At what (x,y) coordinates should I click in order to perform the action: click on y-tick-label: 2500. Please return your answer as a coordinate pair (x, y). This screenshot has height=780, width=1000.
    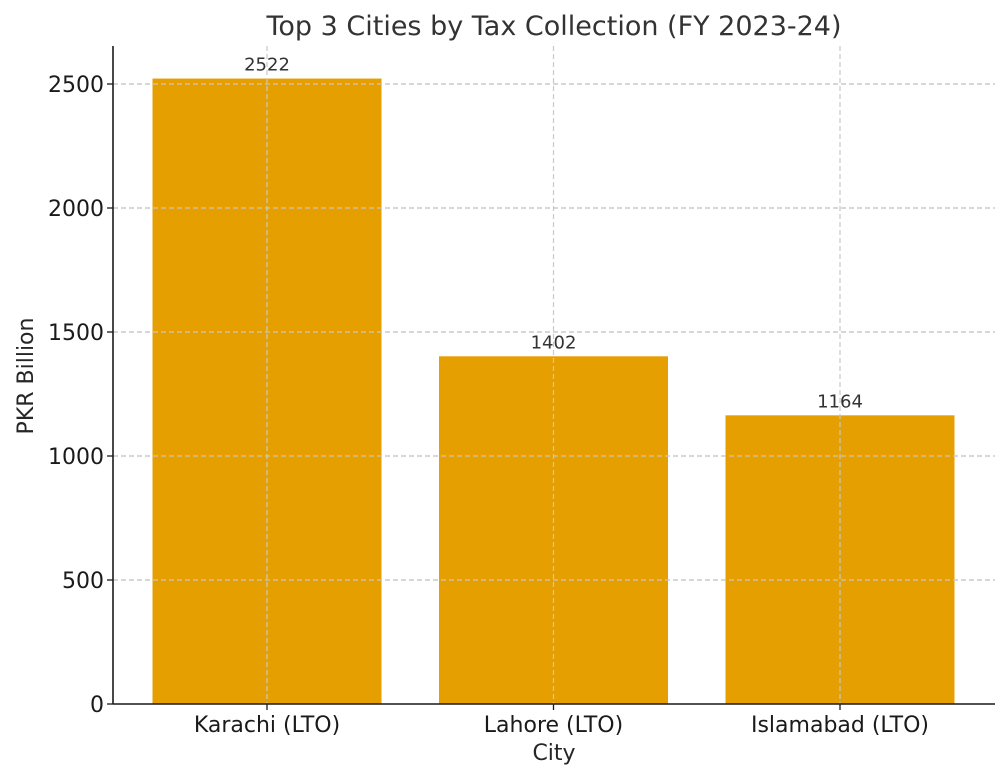
    Looking at the image, I should click on (76, 85).